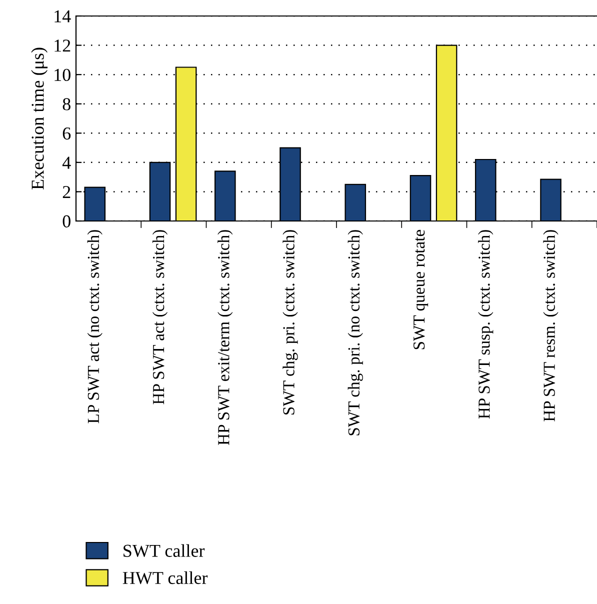 The width and height of the screenshot is (597, 604). What do you see at coordinates (39, 119) in the screenshot?
I see `y-axis-title: Execution time (μs)` at bounding box center [39, 119].